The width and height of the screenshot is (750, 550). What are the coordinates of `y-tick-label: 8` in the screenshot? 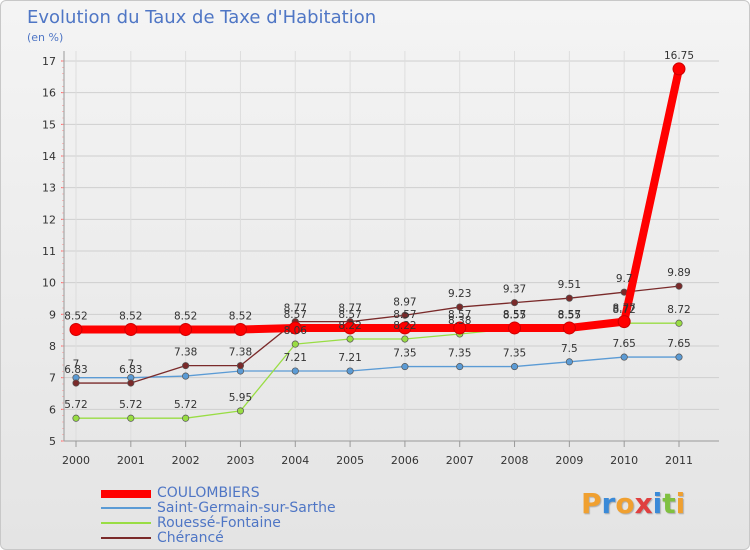 It's located at (52, 346).